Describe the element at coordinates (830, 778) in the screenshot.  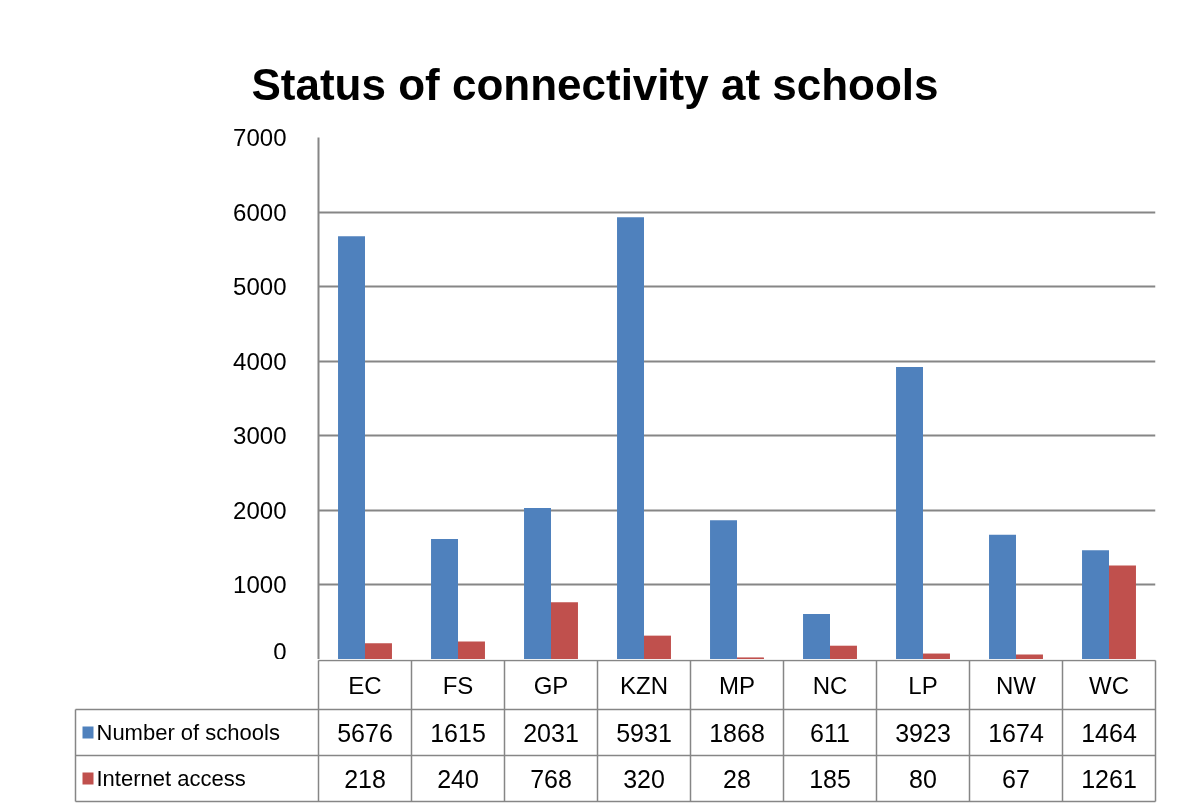
I see `data-label: 185` at that location.